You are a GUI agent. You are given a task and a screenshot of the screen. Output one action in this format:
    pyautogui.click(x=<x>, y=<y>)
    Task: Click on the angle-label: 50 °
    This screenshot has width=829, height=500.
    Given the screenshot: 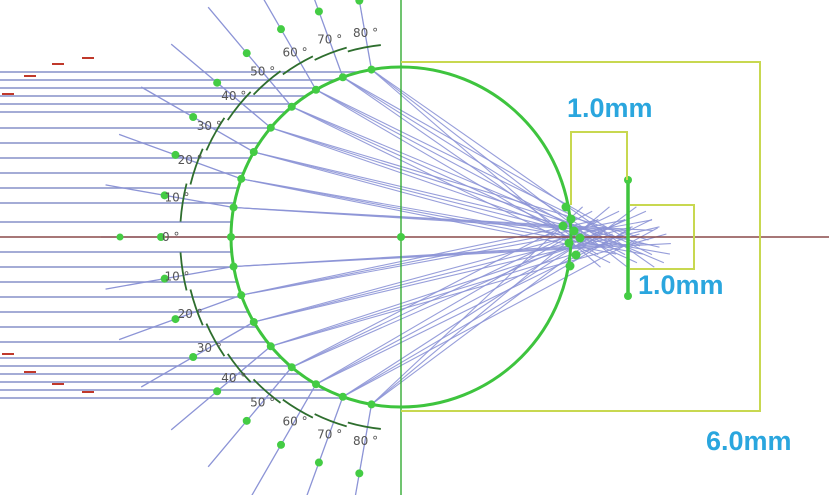 What is the action you would take?
    pyautogui.click(x=262, y=72)
    